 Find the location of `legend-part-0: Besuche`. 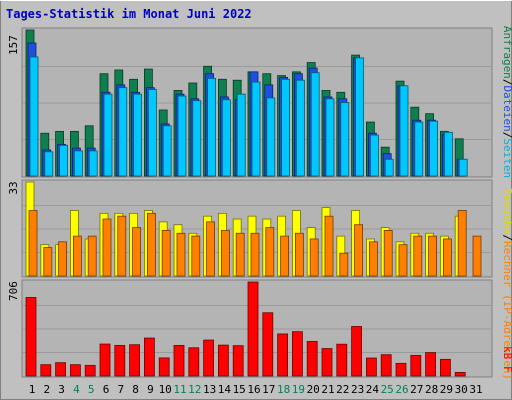

legend-part-0: Besuche is located at coordinates (506, 211).